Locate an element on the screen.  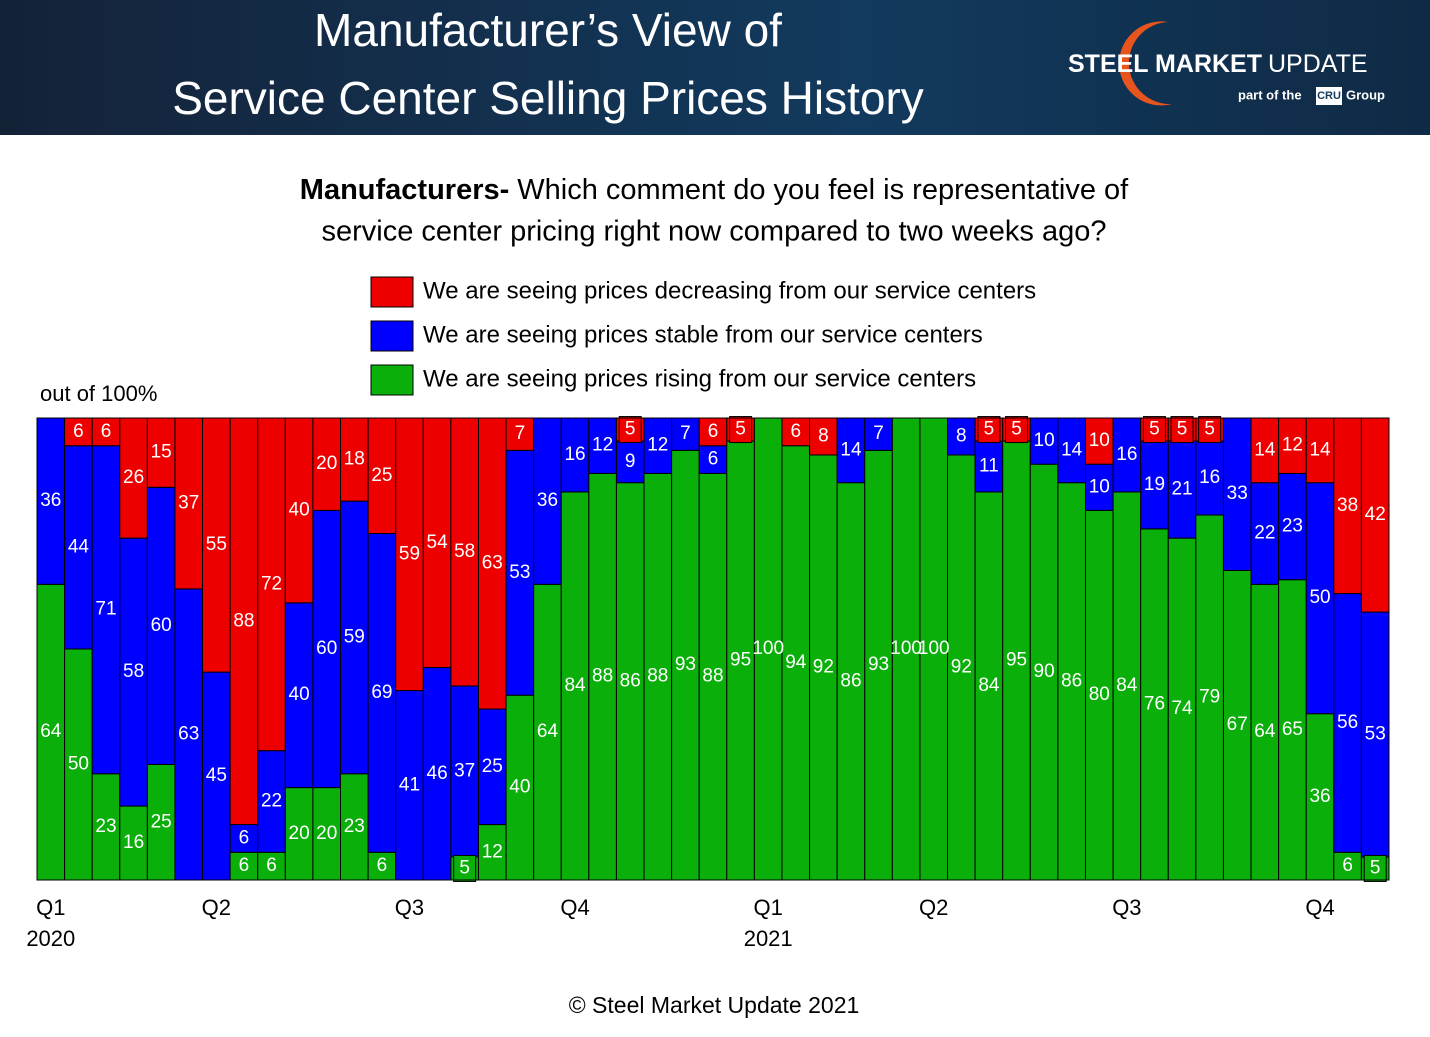
value-label: 53 is located at coordinates (1375, 733).